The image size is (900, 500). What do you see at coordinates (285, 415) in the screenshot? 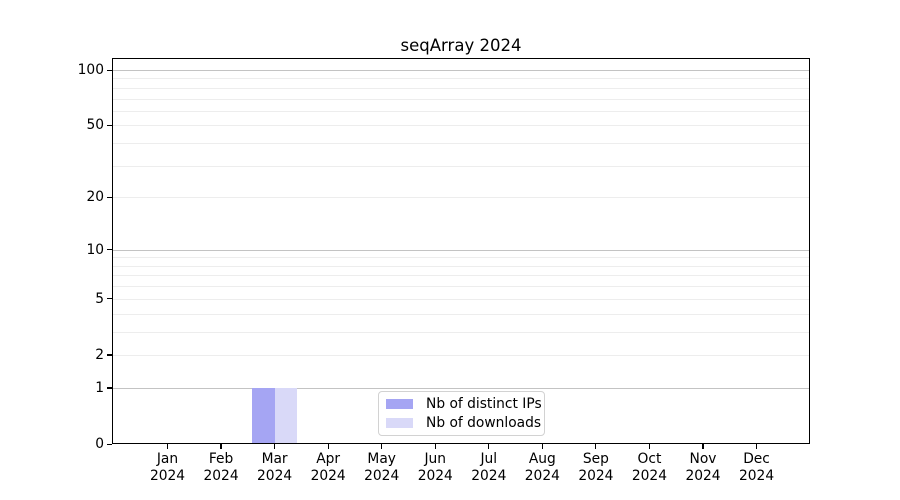
I see `bar-downloads` at bounding box center [285, 415].